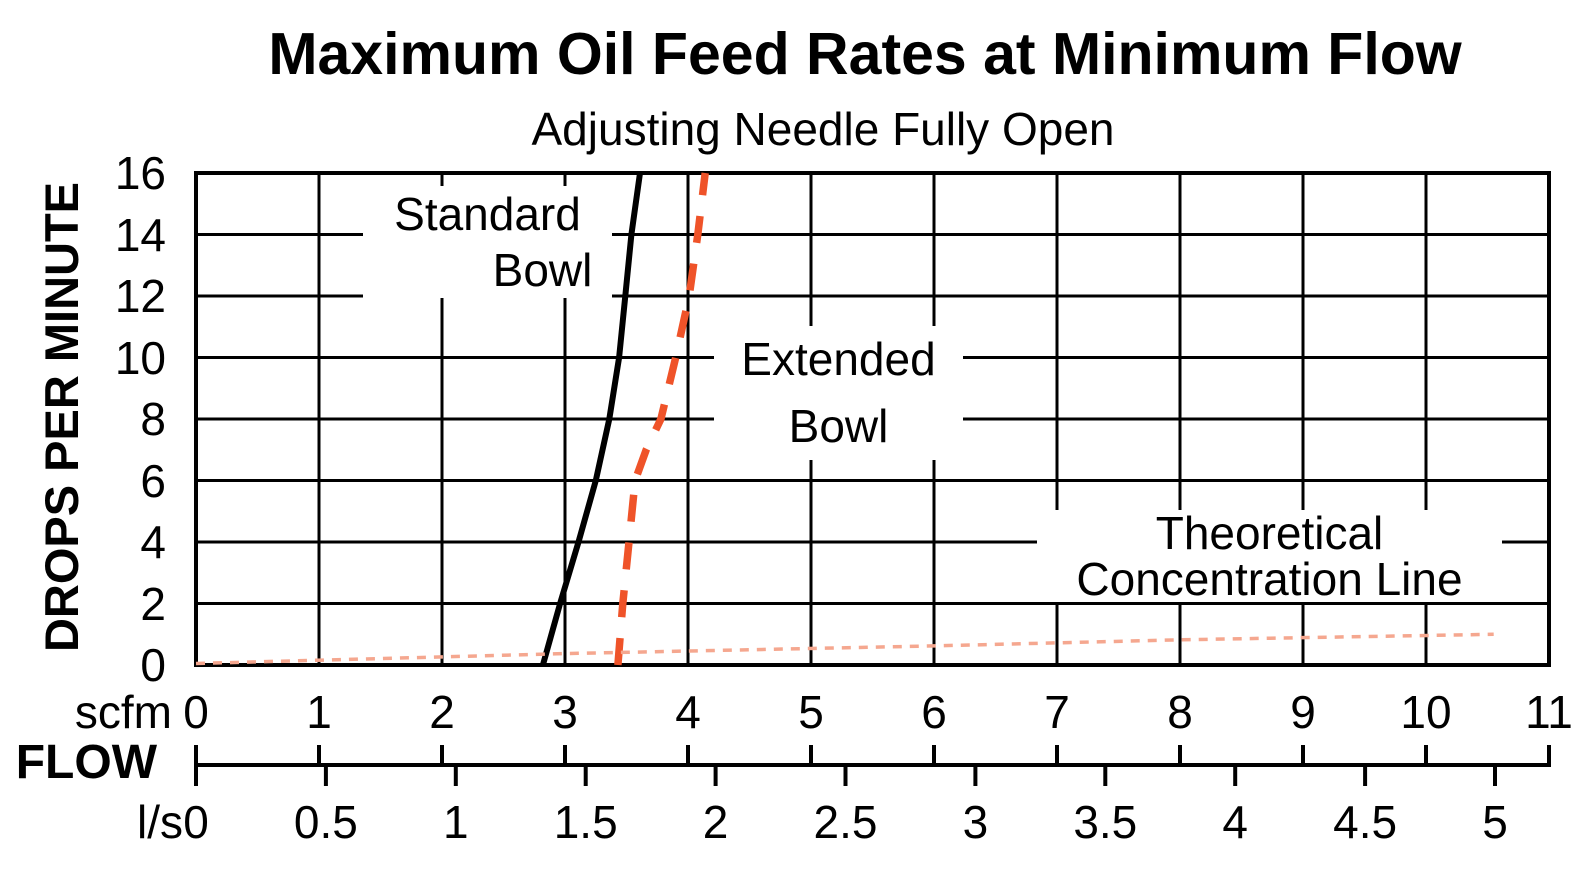 Image resolution: width=1588 pixels, height=875 pixels. Describe the element at coordinates (140, 173) in the screenshot. I see `y-tick-label: 16` at that location.